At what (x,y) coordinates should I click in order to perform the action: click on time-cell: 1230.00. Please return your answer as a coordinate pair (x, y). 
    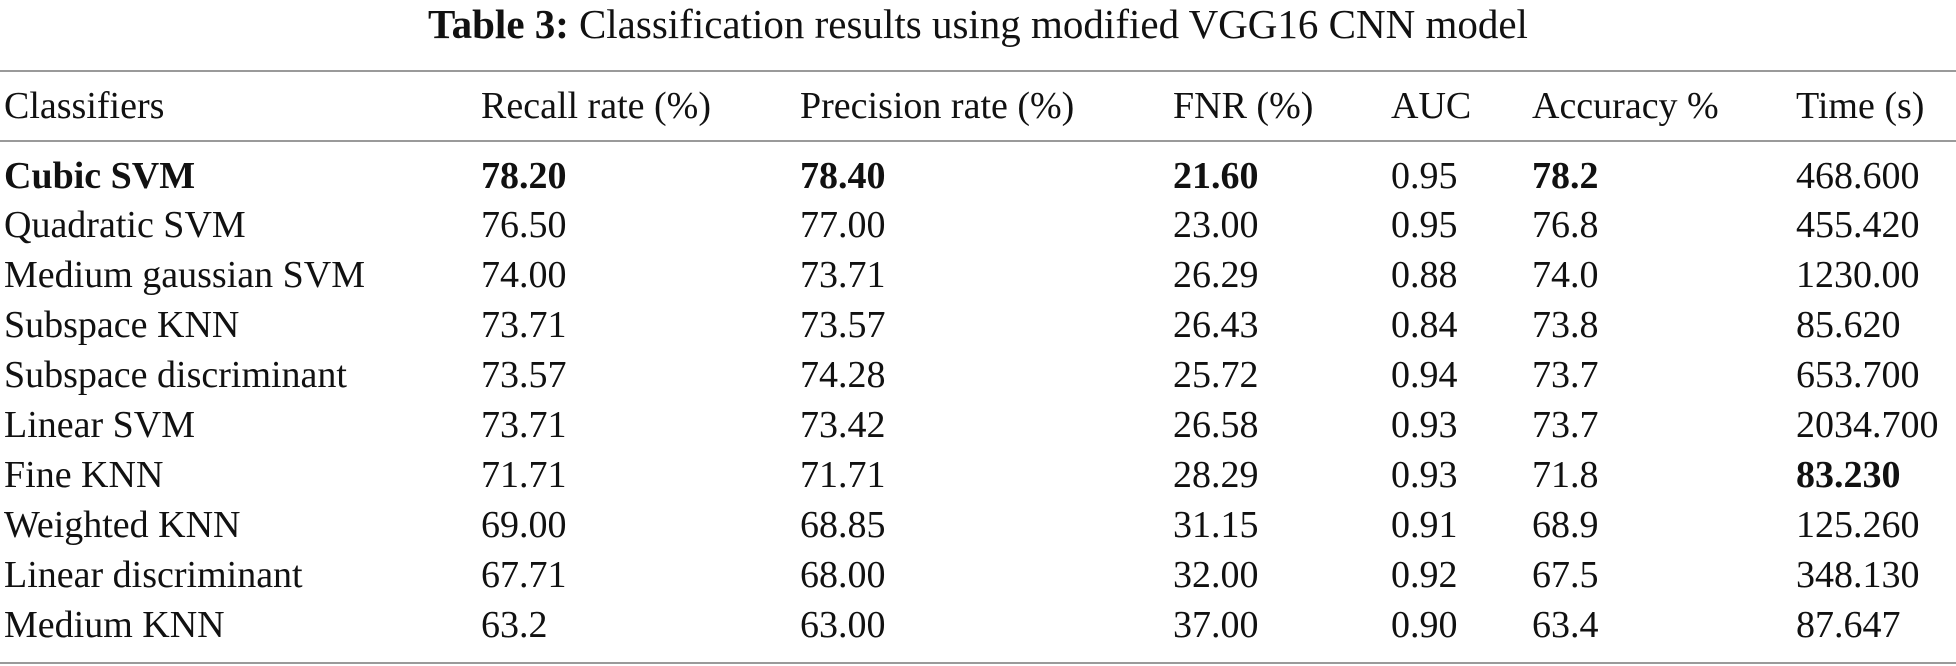
    Looking at the image, I should click on (1858, 275).